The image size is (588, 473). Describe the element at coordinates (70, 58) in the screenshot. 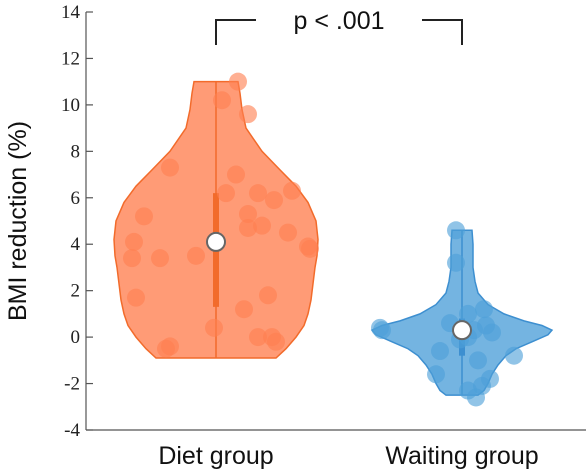

I see `y-tick-label: 12` at that location.